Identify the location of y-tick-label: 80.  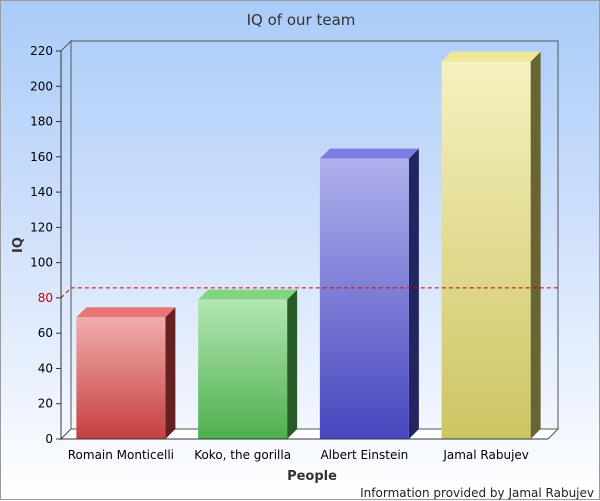
(45, 298).